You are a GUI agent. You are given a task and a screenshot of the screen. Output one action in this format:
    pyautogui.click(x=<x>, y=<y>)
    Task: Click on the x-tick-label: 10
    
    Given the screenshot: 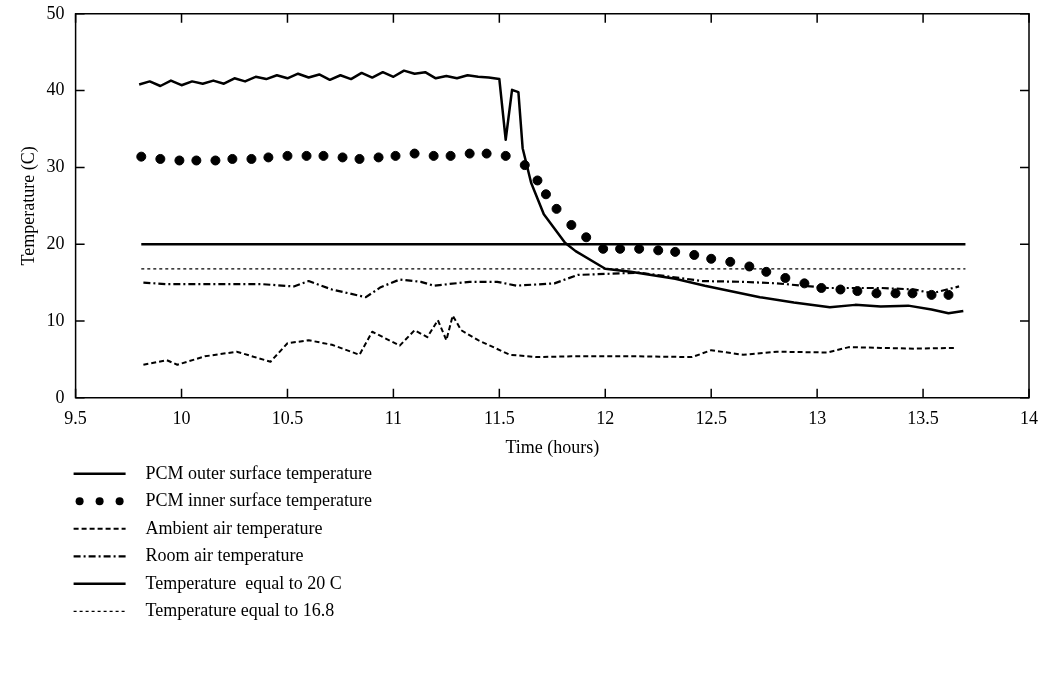 What is the action you would take?
    pyautogui.click(x=181, y=418)
    